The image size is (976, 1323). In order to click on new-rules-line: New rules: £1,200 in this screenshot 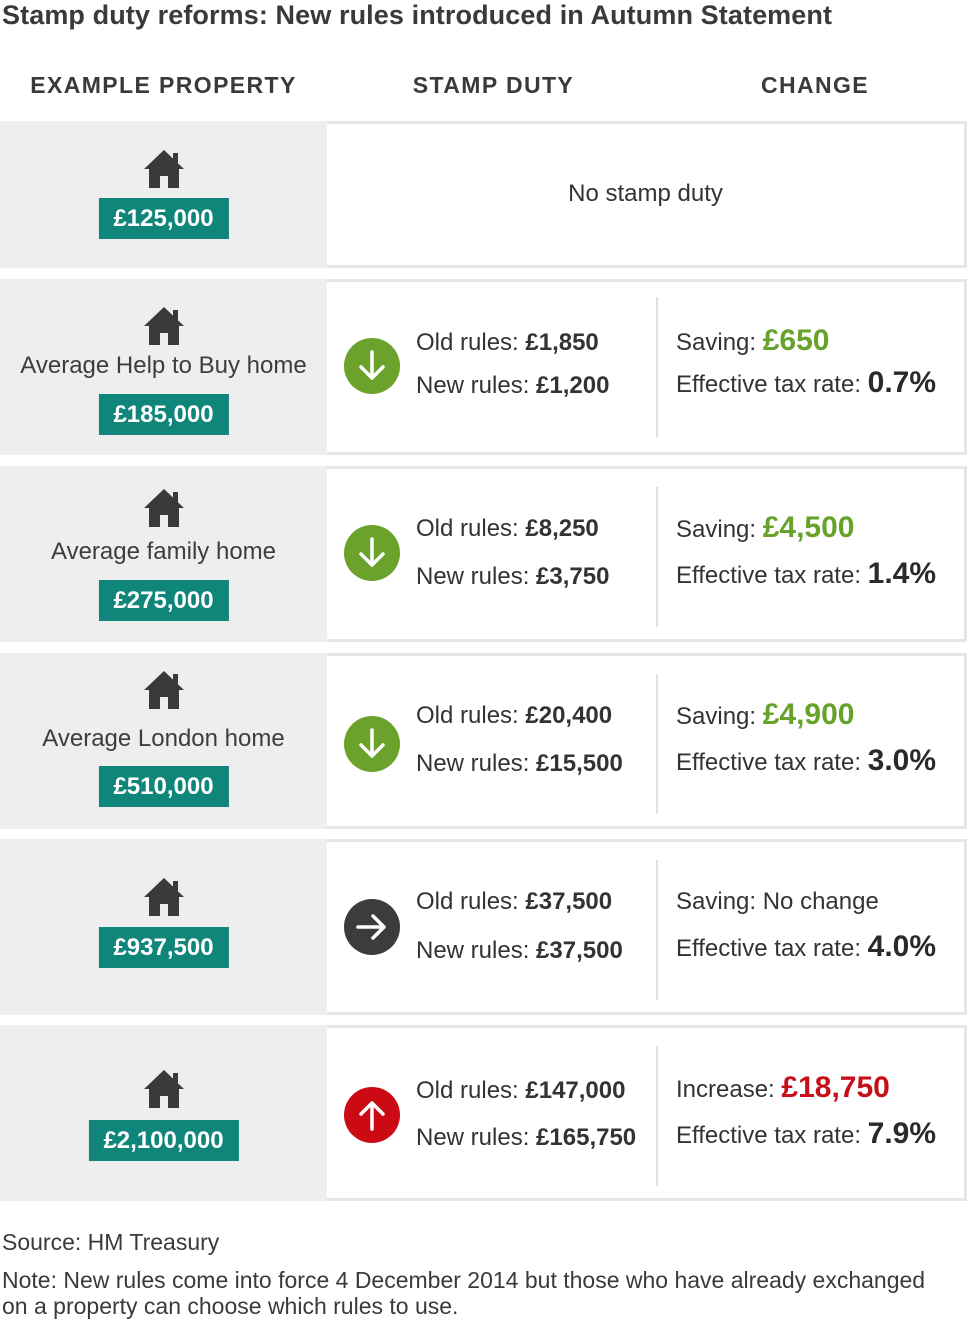, I will do `click(512, 386)`.